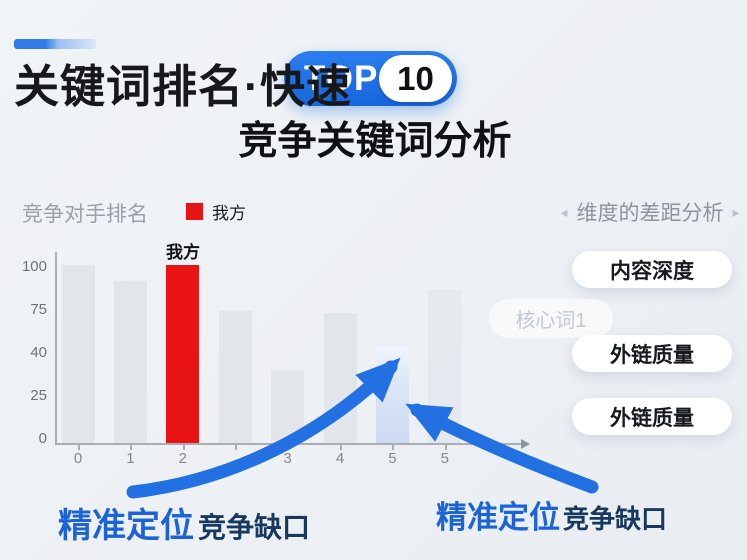 The width and height of the screenshot is (747, 560). What do you see at coordinates (498, 517) in the screenshot?
I see `callout-right-strong: 精准定位` at bounding box center [498, 517].